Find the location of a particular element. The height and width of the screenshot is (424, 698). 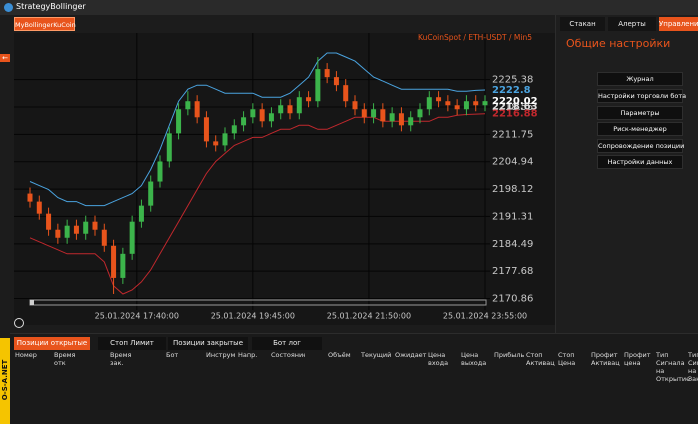

zoom-icon is located at coordinates (19, 323).